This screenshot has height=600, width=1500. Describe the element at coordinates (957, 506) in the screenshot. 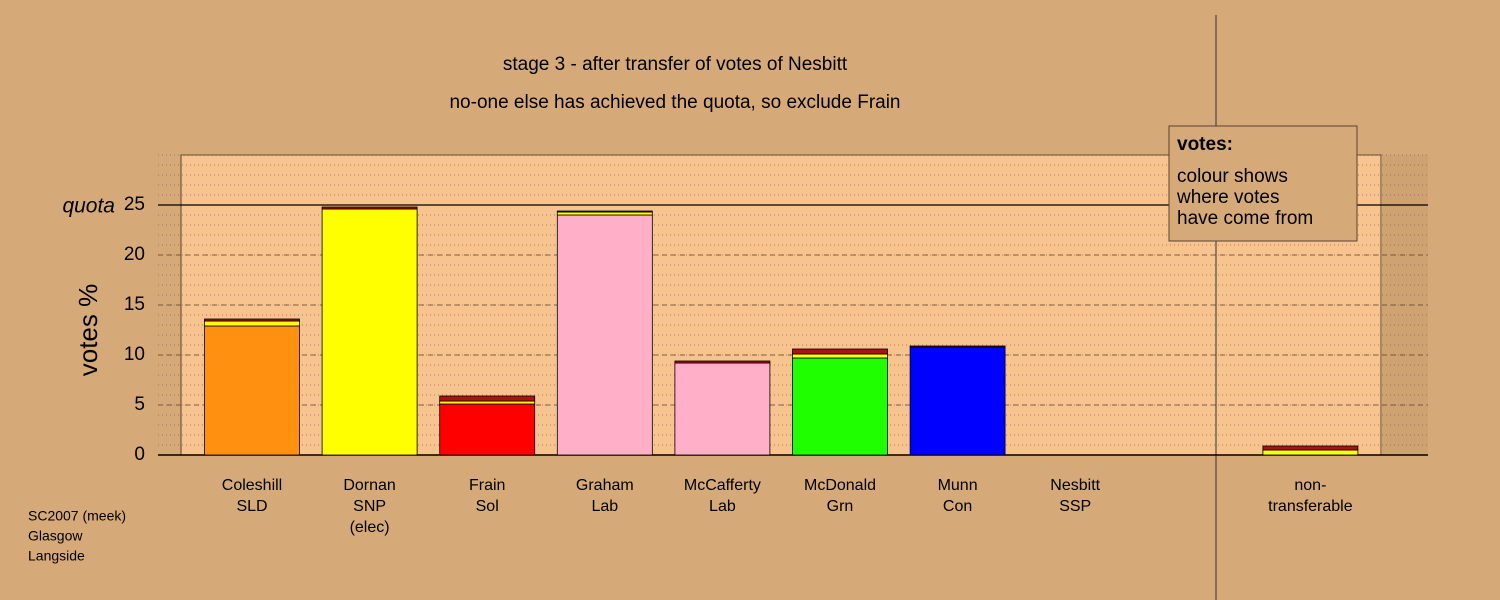

I see `x-tick-label: Con` at that location.